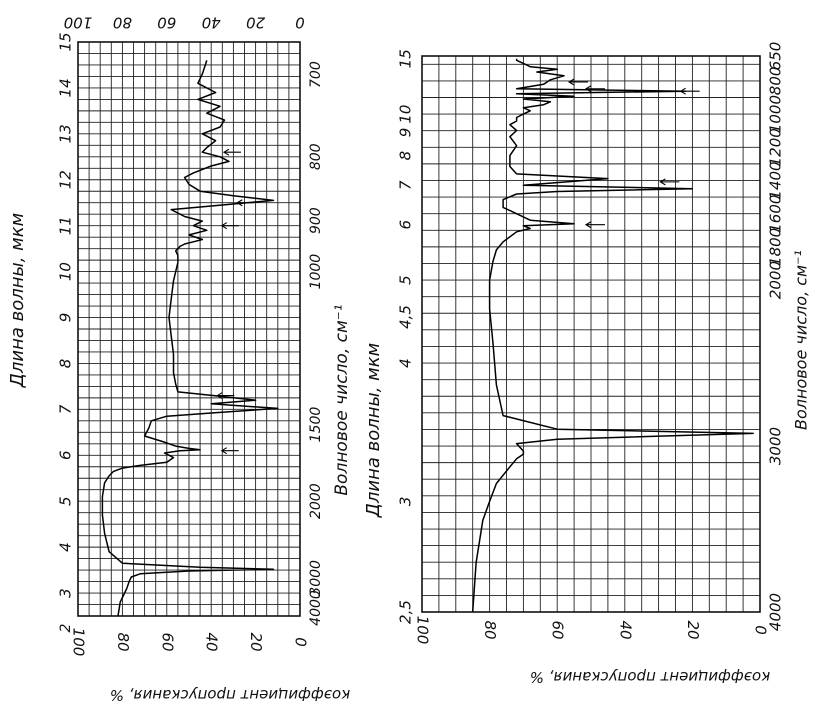  I want to click on wavenumber-tick-label: 900, so click(316, 220).